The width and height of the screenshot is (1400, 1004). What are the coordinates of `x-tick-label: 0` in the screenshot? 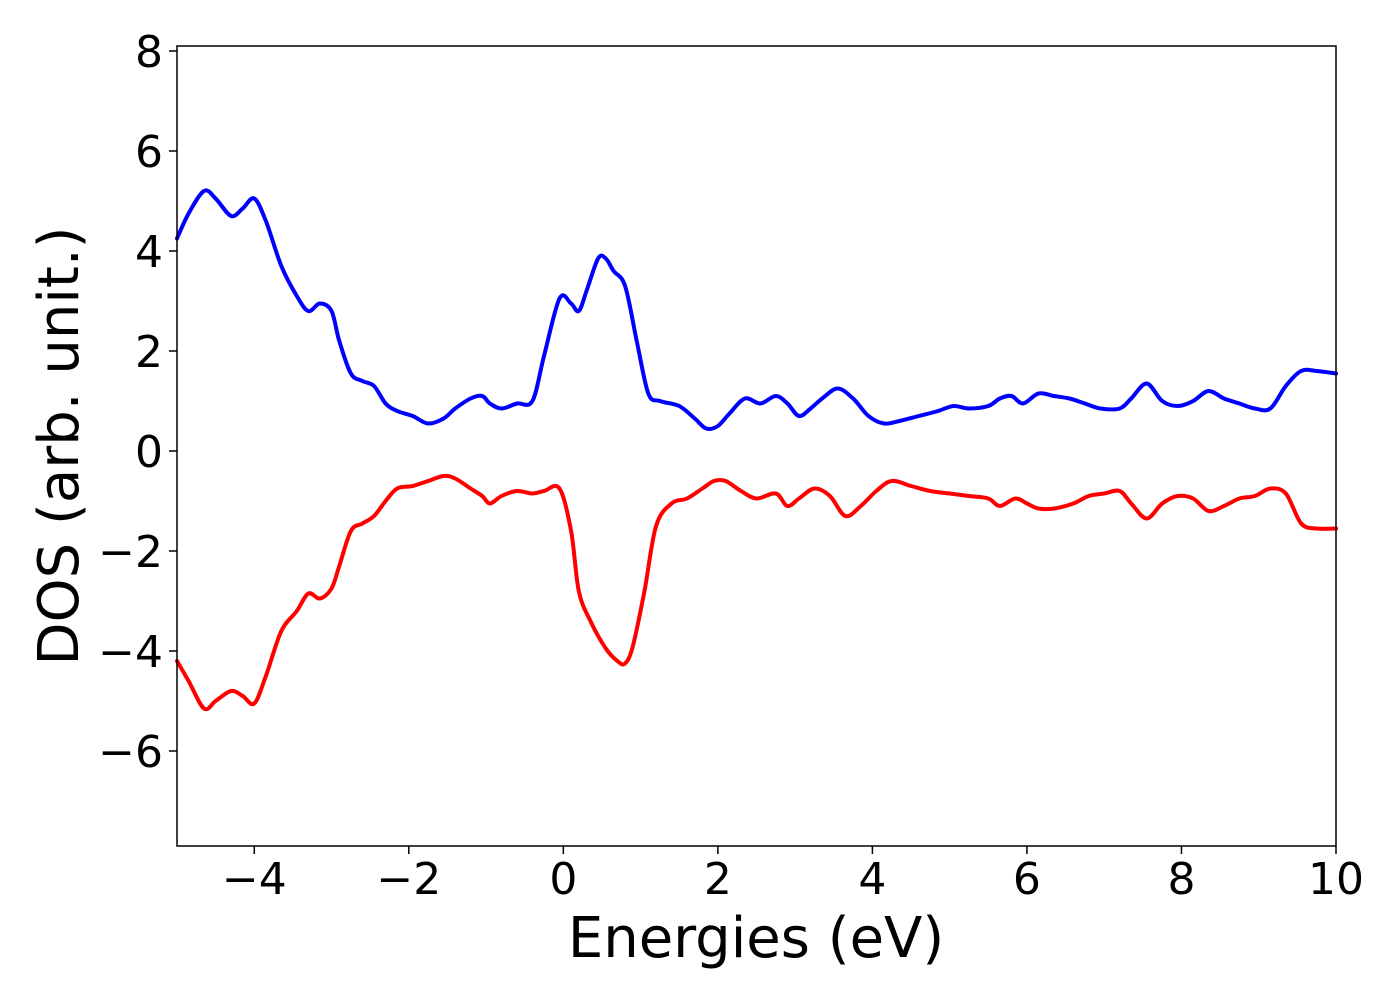 It's located at (563, 879).